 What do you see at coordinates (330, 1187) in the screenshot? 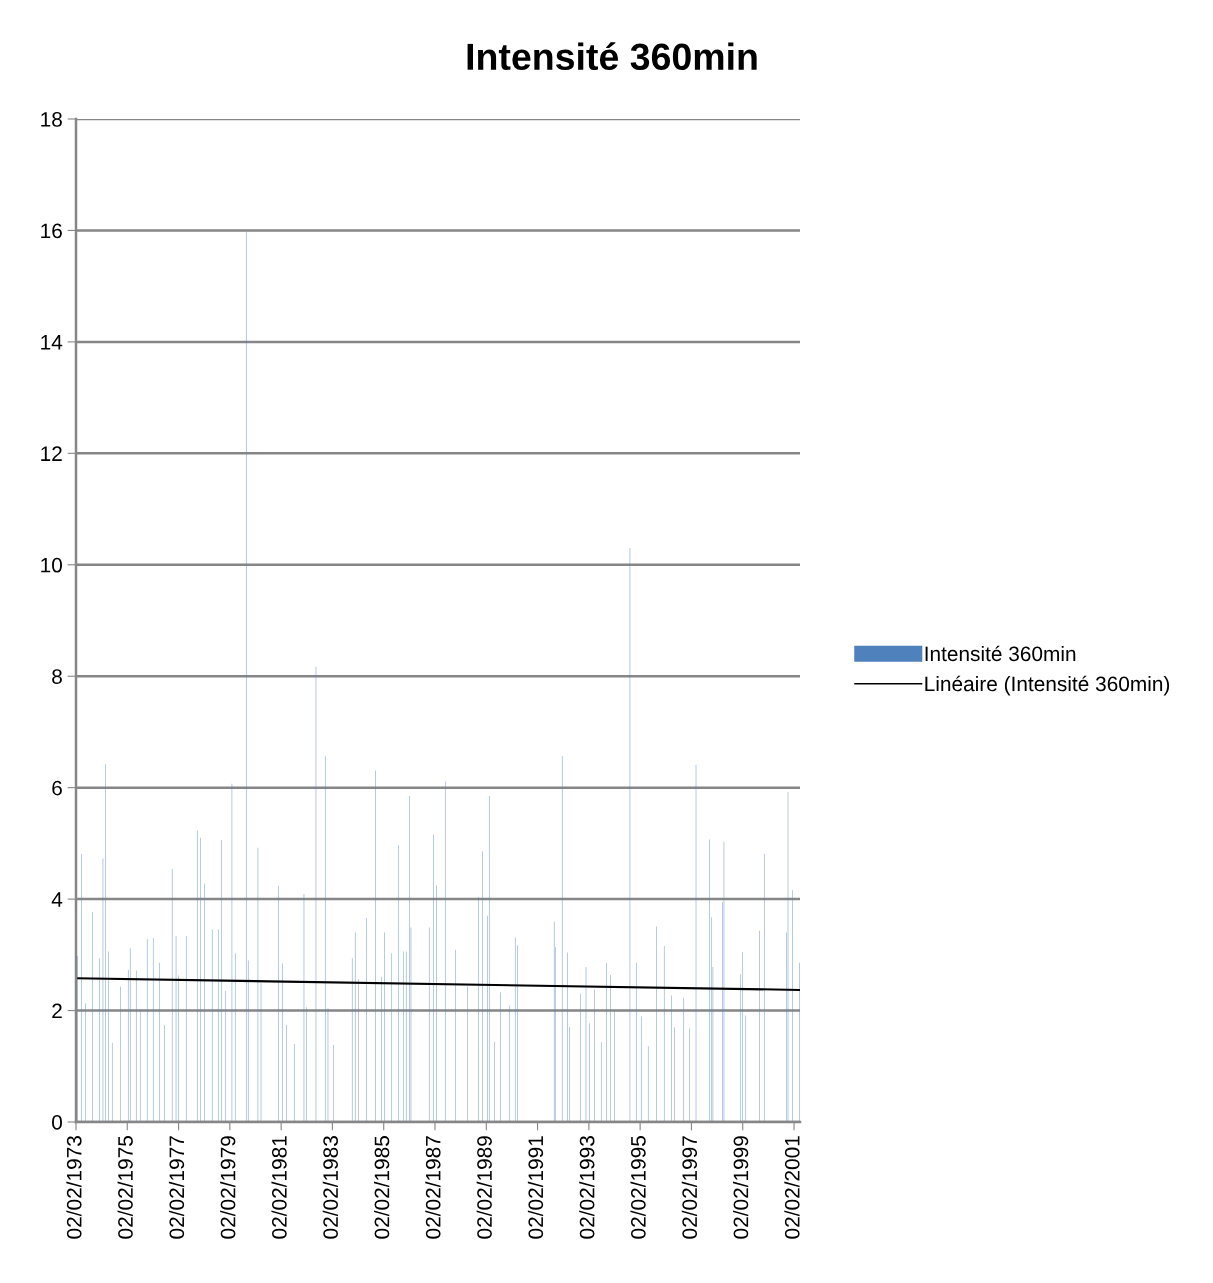
I see `x-tick-label: 02/02/1983` at bounding box center [330, 1187].